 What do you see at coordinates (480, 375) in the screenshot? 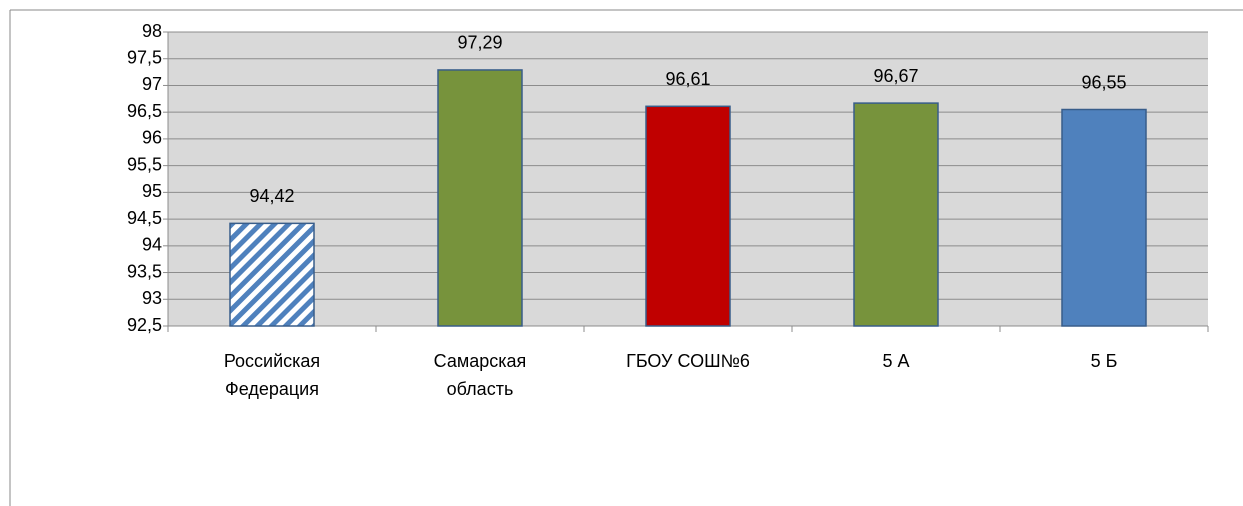
I see `x-tick-label: Самарская область` at bounding box center [480, 375].